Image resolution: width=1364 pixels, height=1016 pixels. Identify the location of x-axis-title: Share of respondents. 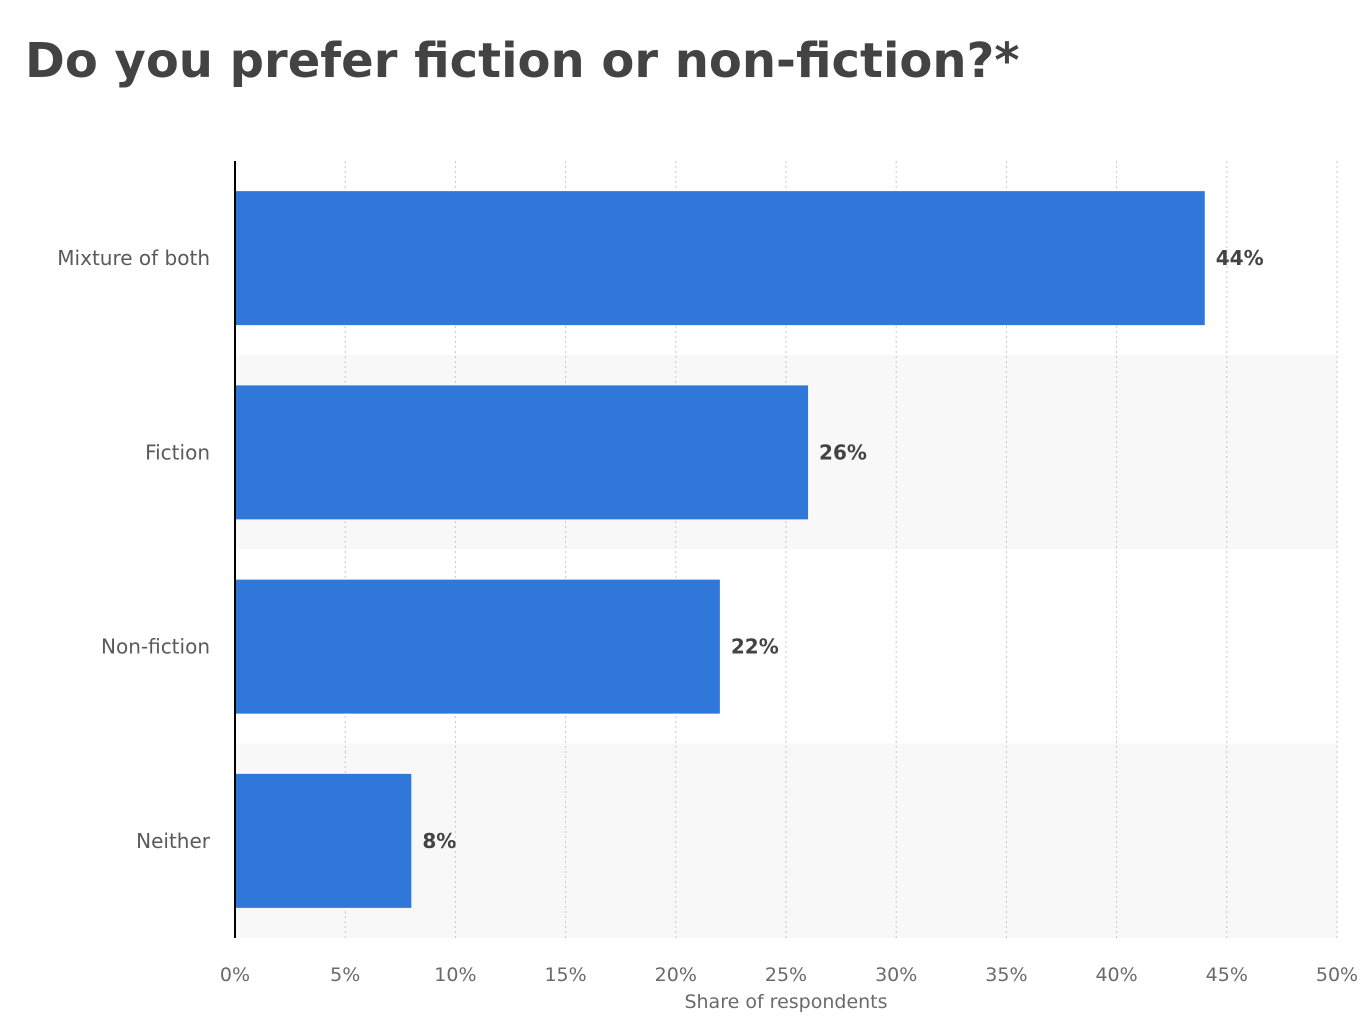
(785, 1002).